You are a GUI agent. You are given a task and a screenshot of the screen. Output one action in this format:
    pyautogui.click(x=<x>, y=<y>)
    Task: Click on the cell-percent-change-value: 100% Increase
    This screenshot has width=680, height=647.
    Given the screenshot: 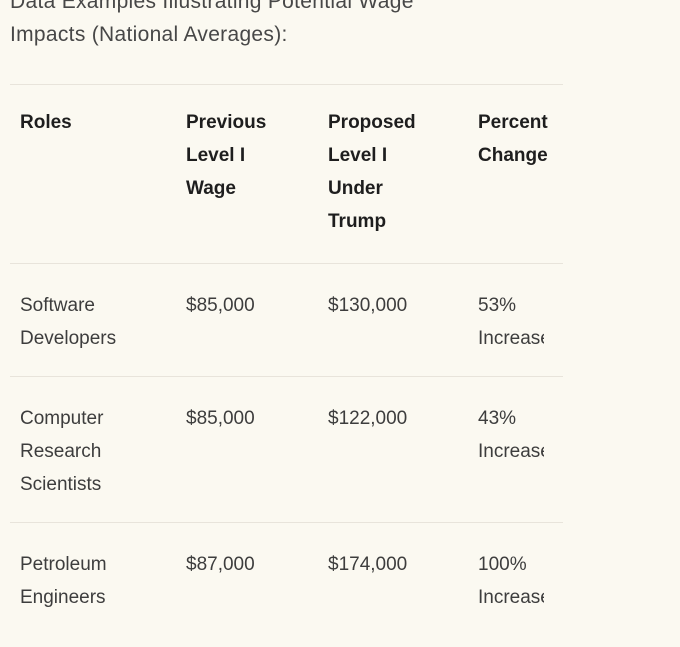 What is the action you would take?
    pyautogui.click(x=511, y=581)
    